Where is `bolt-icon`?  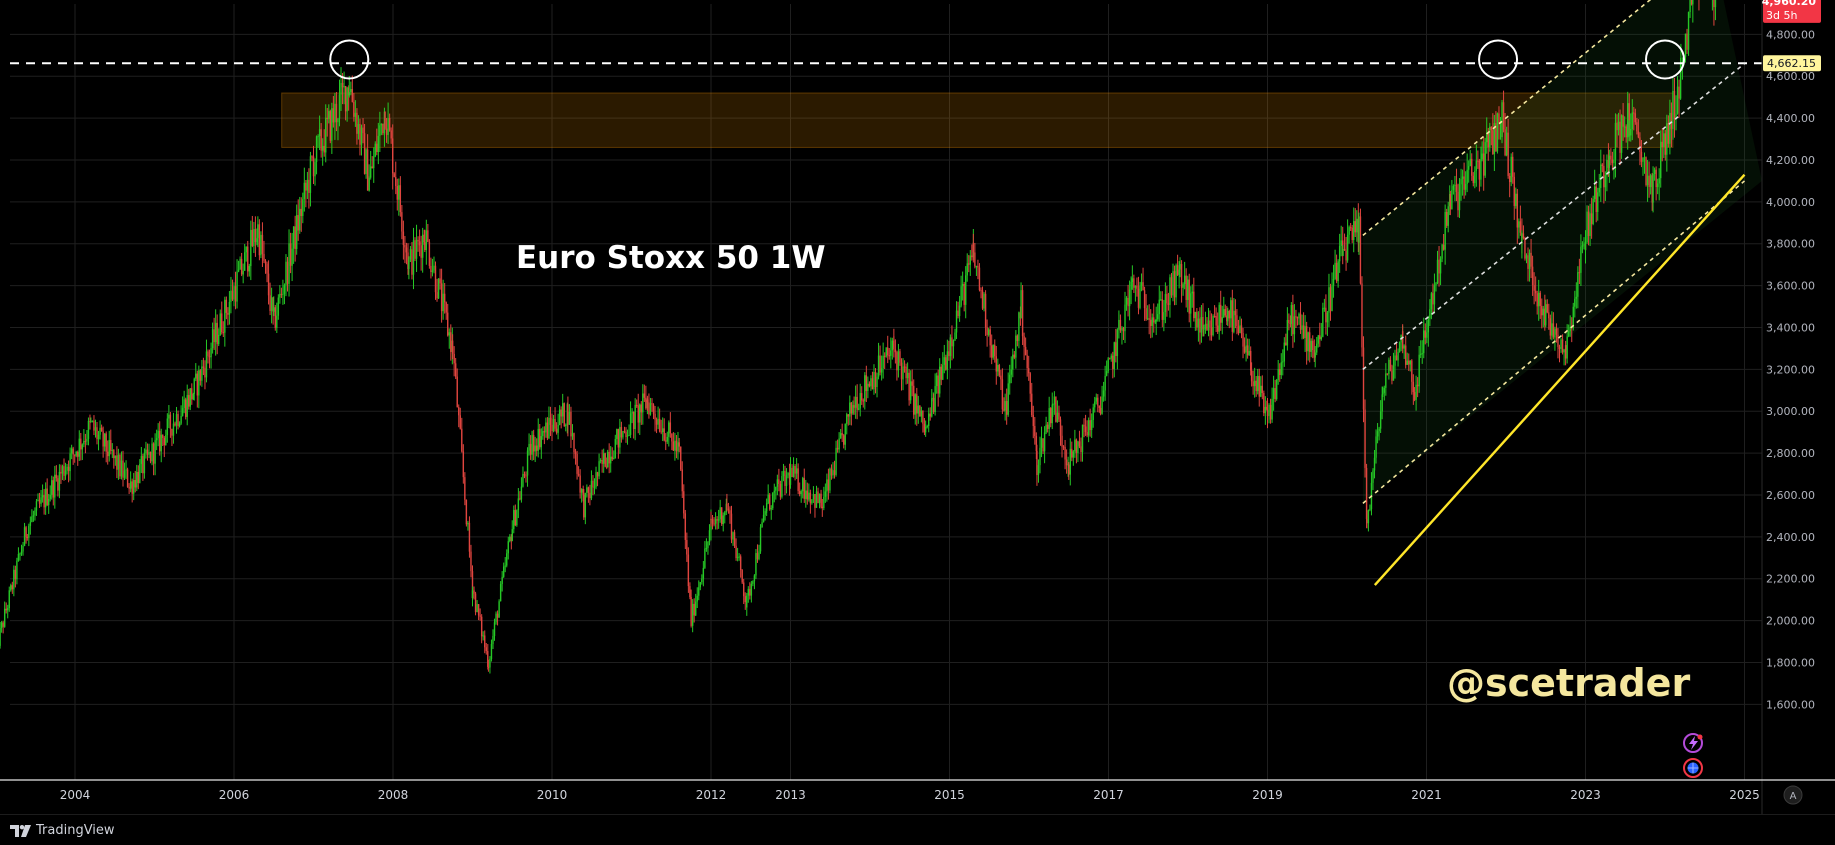
bolt-icon is located at coordinates (1693, 743).